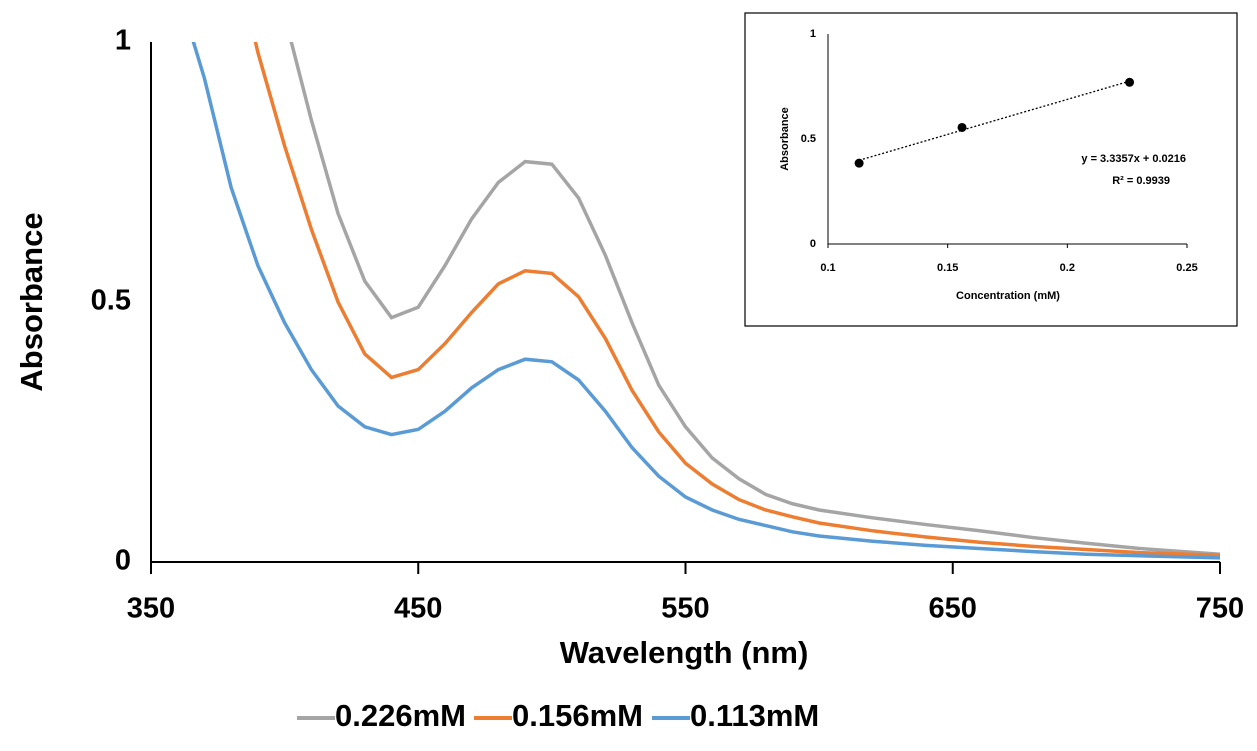 The width and height of the screenshot is (1257, 751). Describe the element at coordinates (1141, 181) in the screenshot. I see `trend-r2: R² = 0.9939` at that location.